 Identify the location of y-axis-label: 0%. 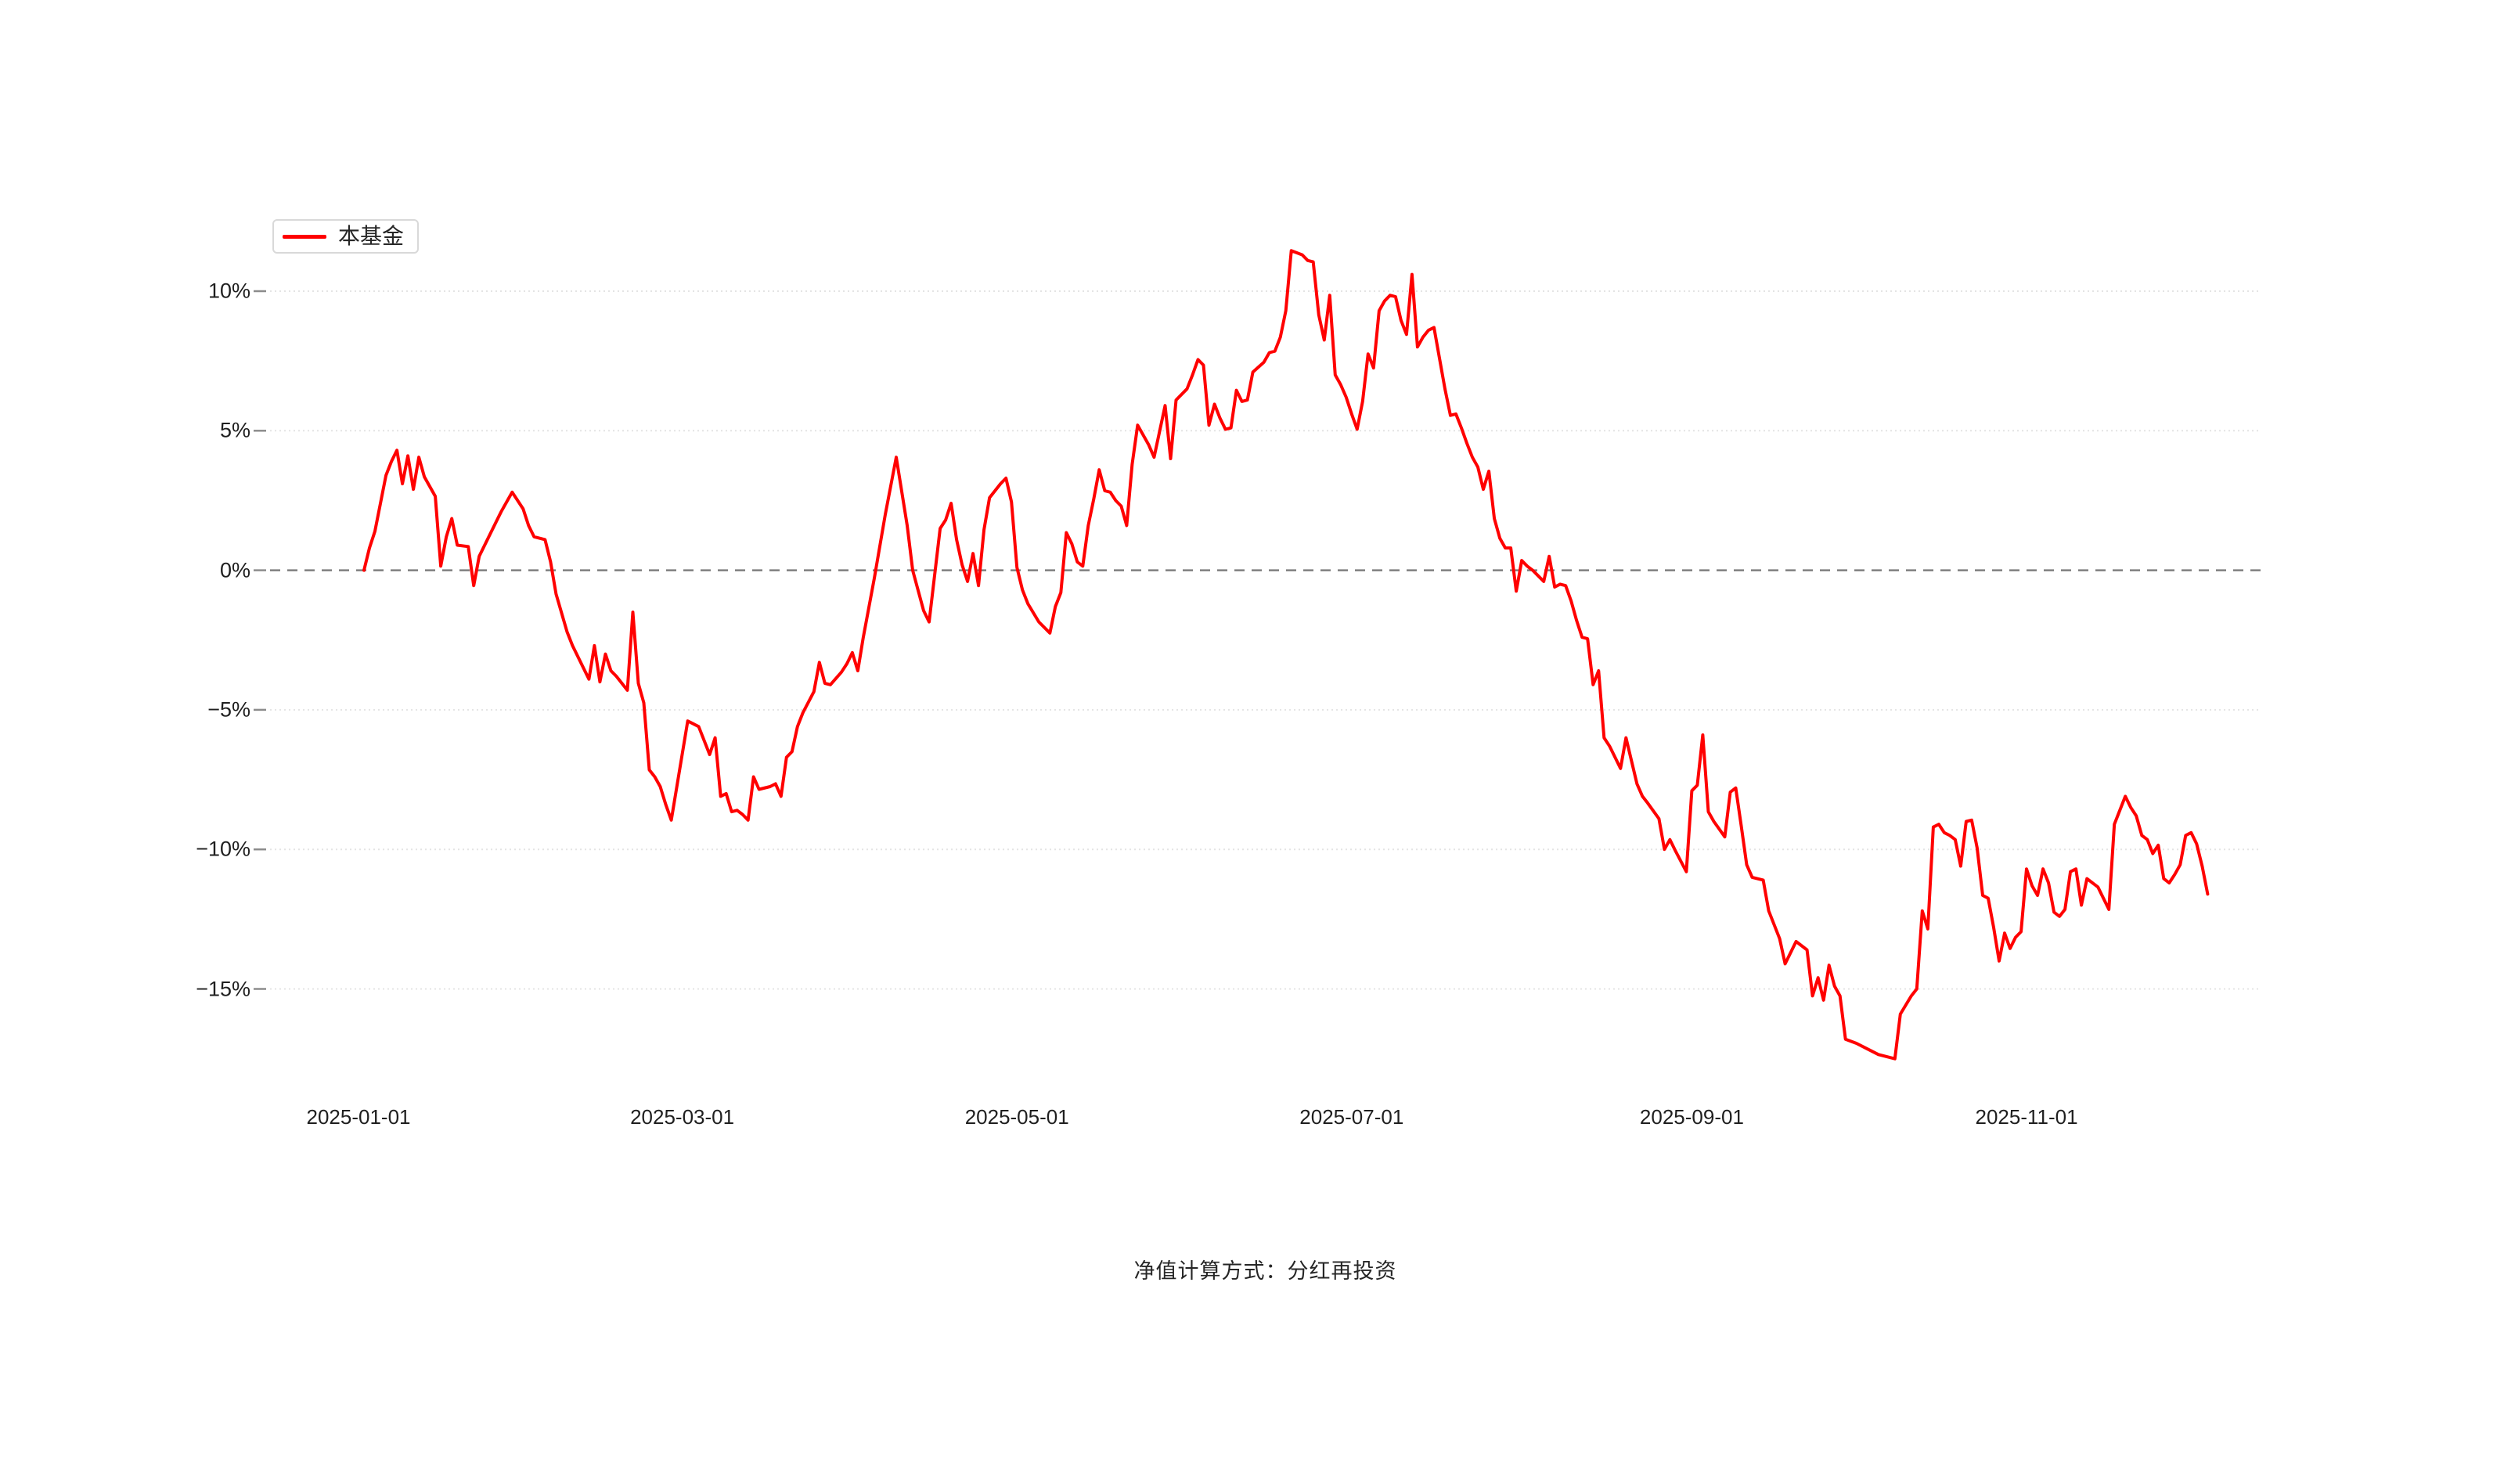
(234, 570).